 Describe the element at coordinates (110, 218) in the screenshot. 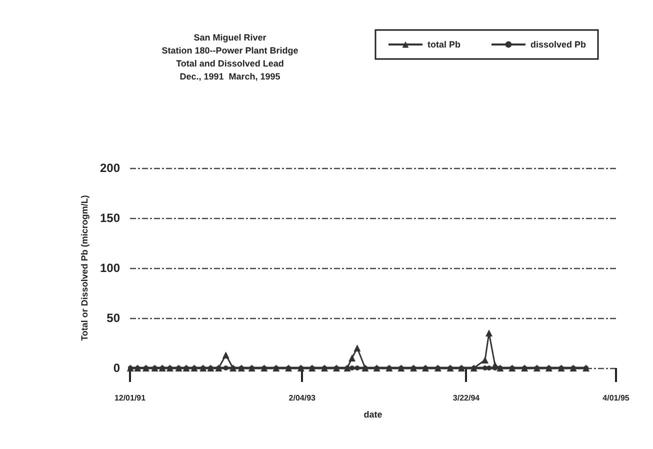

I see `y-tick-label: 150` at that location.